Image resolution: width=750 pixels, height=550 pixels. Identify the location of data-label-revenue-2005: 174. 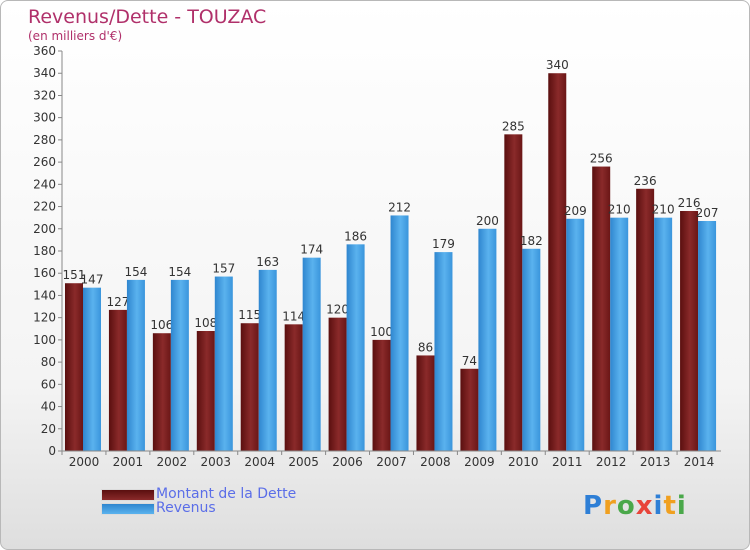
(311, 250).